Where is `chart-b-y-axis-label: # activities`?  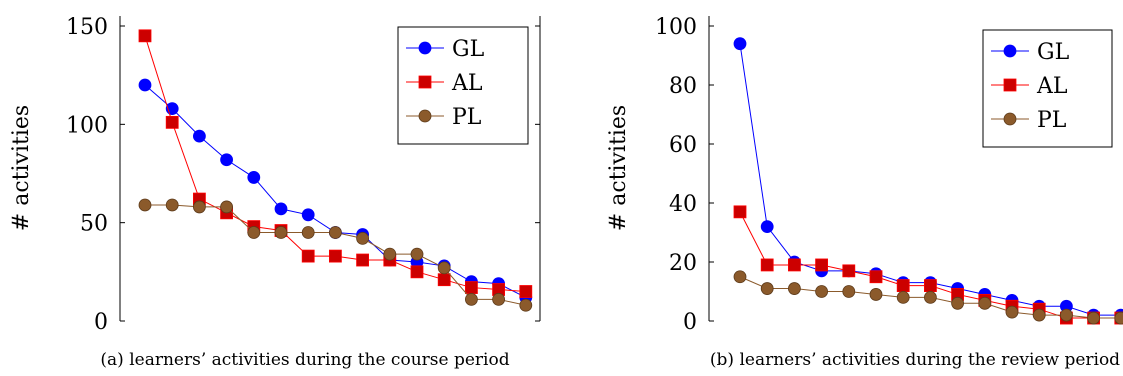
chart-b-y-axis-label: # activities is located at coordinates (618, 168).